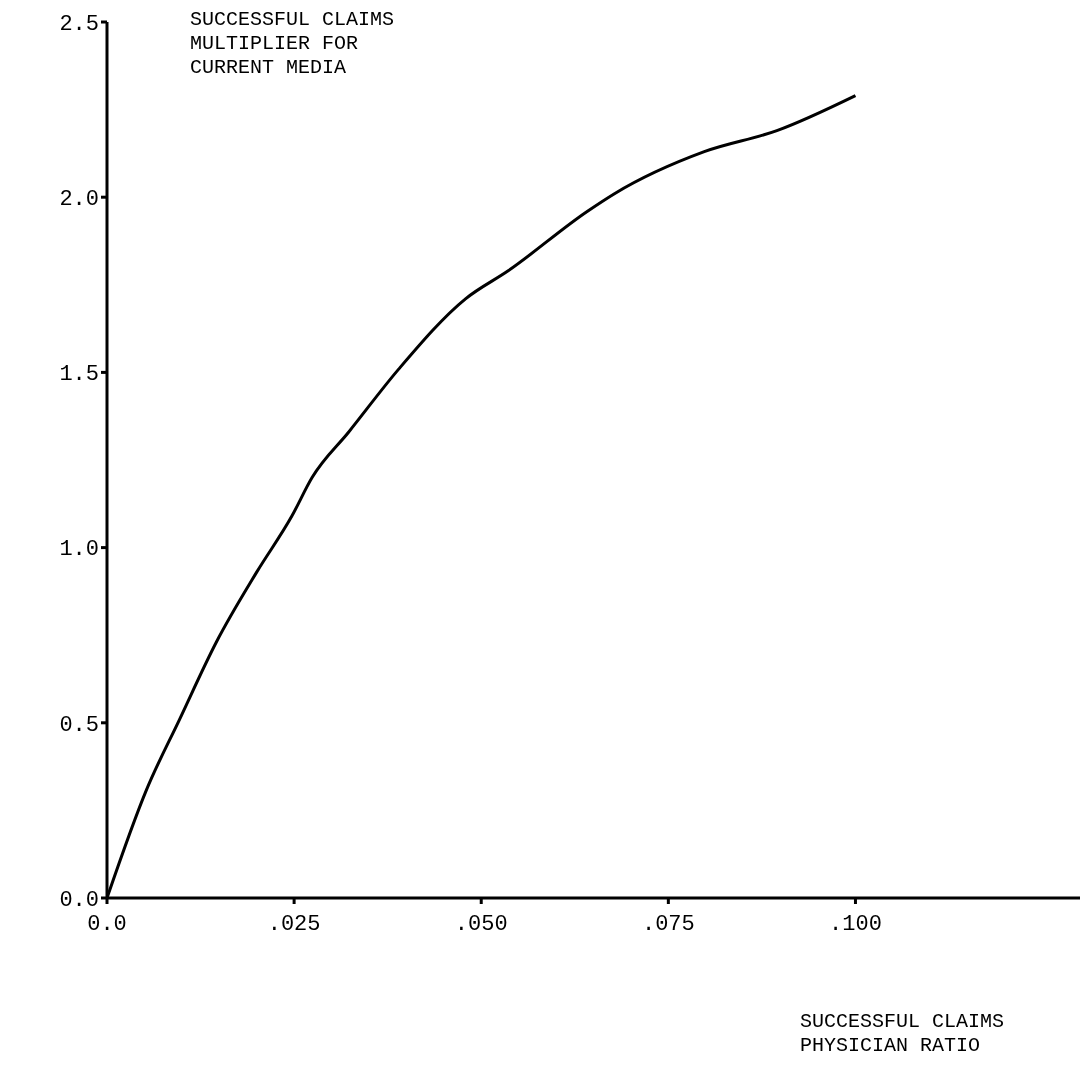 The height and width of the screenshot is (1091, 1088). What do you see at coordinates (79, 900) in the screenshot?
I see `y-tick-label: 0.0` at bounding box center [79, 900].